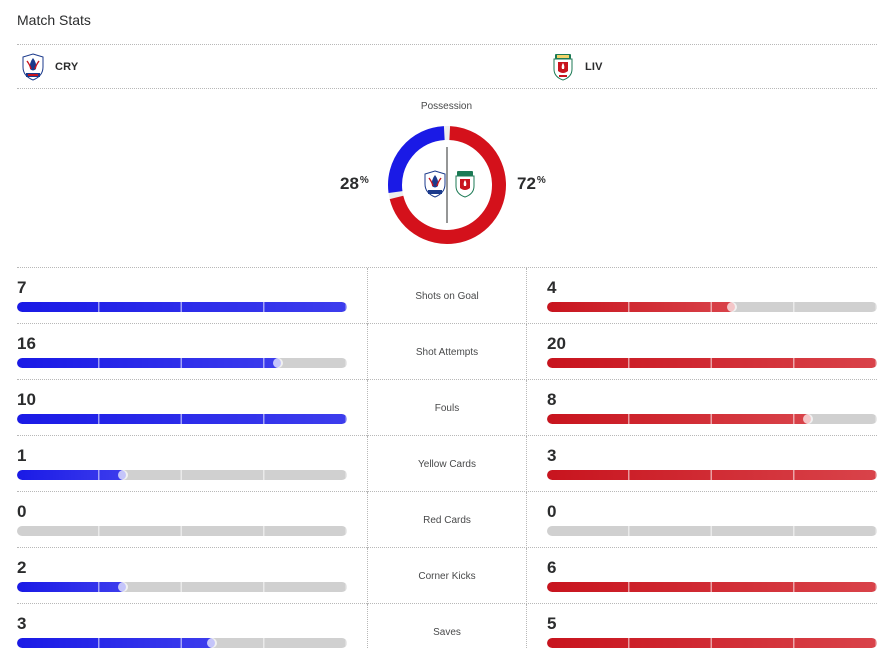  What do you see at coordinates (556, 343) in the screenshot?
I see `away-stat-value: 20` at bounding box center [556, 343].